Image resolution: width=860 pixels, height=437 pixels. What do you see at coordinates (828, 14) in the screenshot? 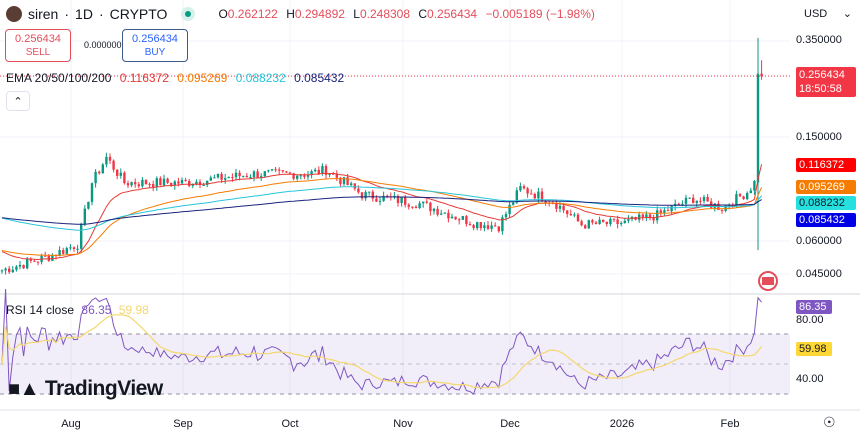
I see `currency-select: USD ⌄` at bounding box center [828, 14].